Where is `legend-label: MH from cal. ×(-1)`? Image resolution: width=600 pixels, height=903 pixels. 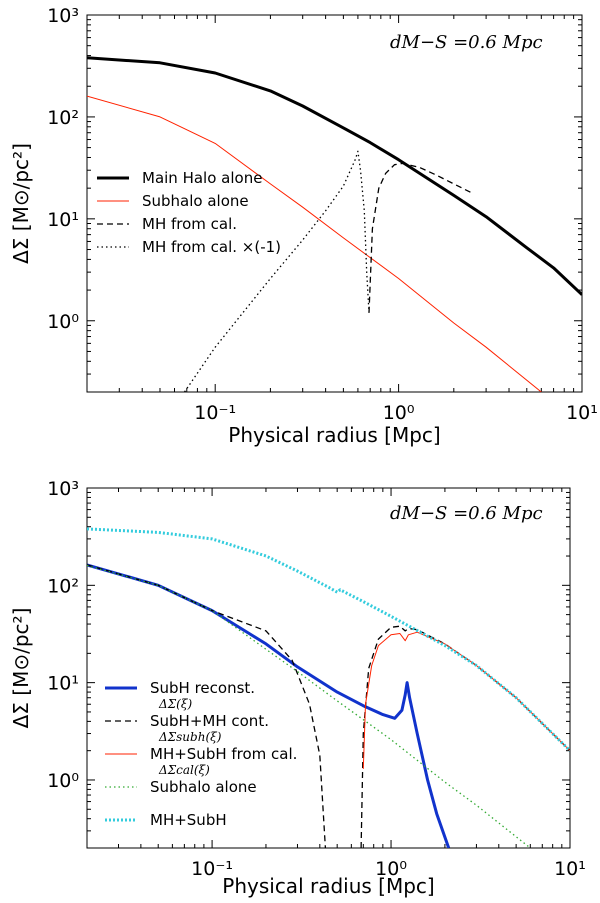 legend-label: MH from cal. ×(-1) is located at coordinates (211, 247).